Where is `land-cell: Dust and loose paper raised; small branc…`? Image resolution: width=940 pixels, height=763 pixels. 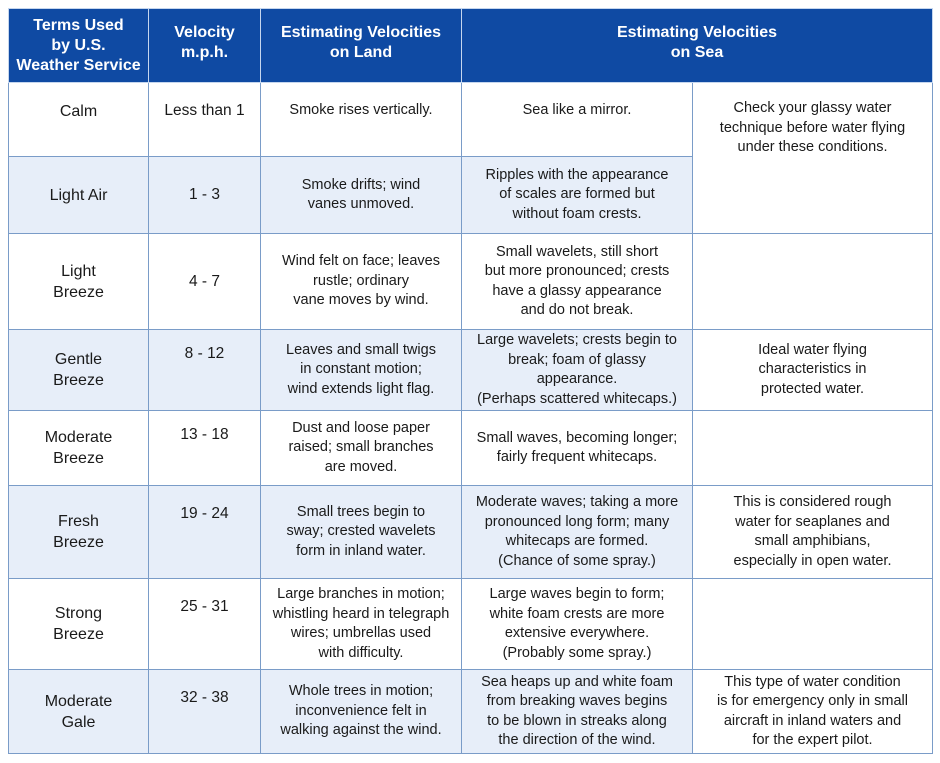
land-cell: Dust and loose paper raised; small branc… is located at coordinates (361, 448).